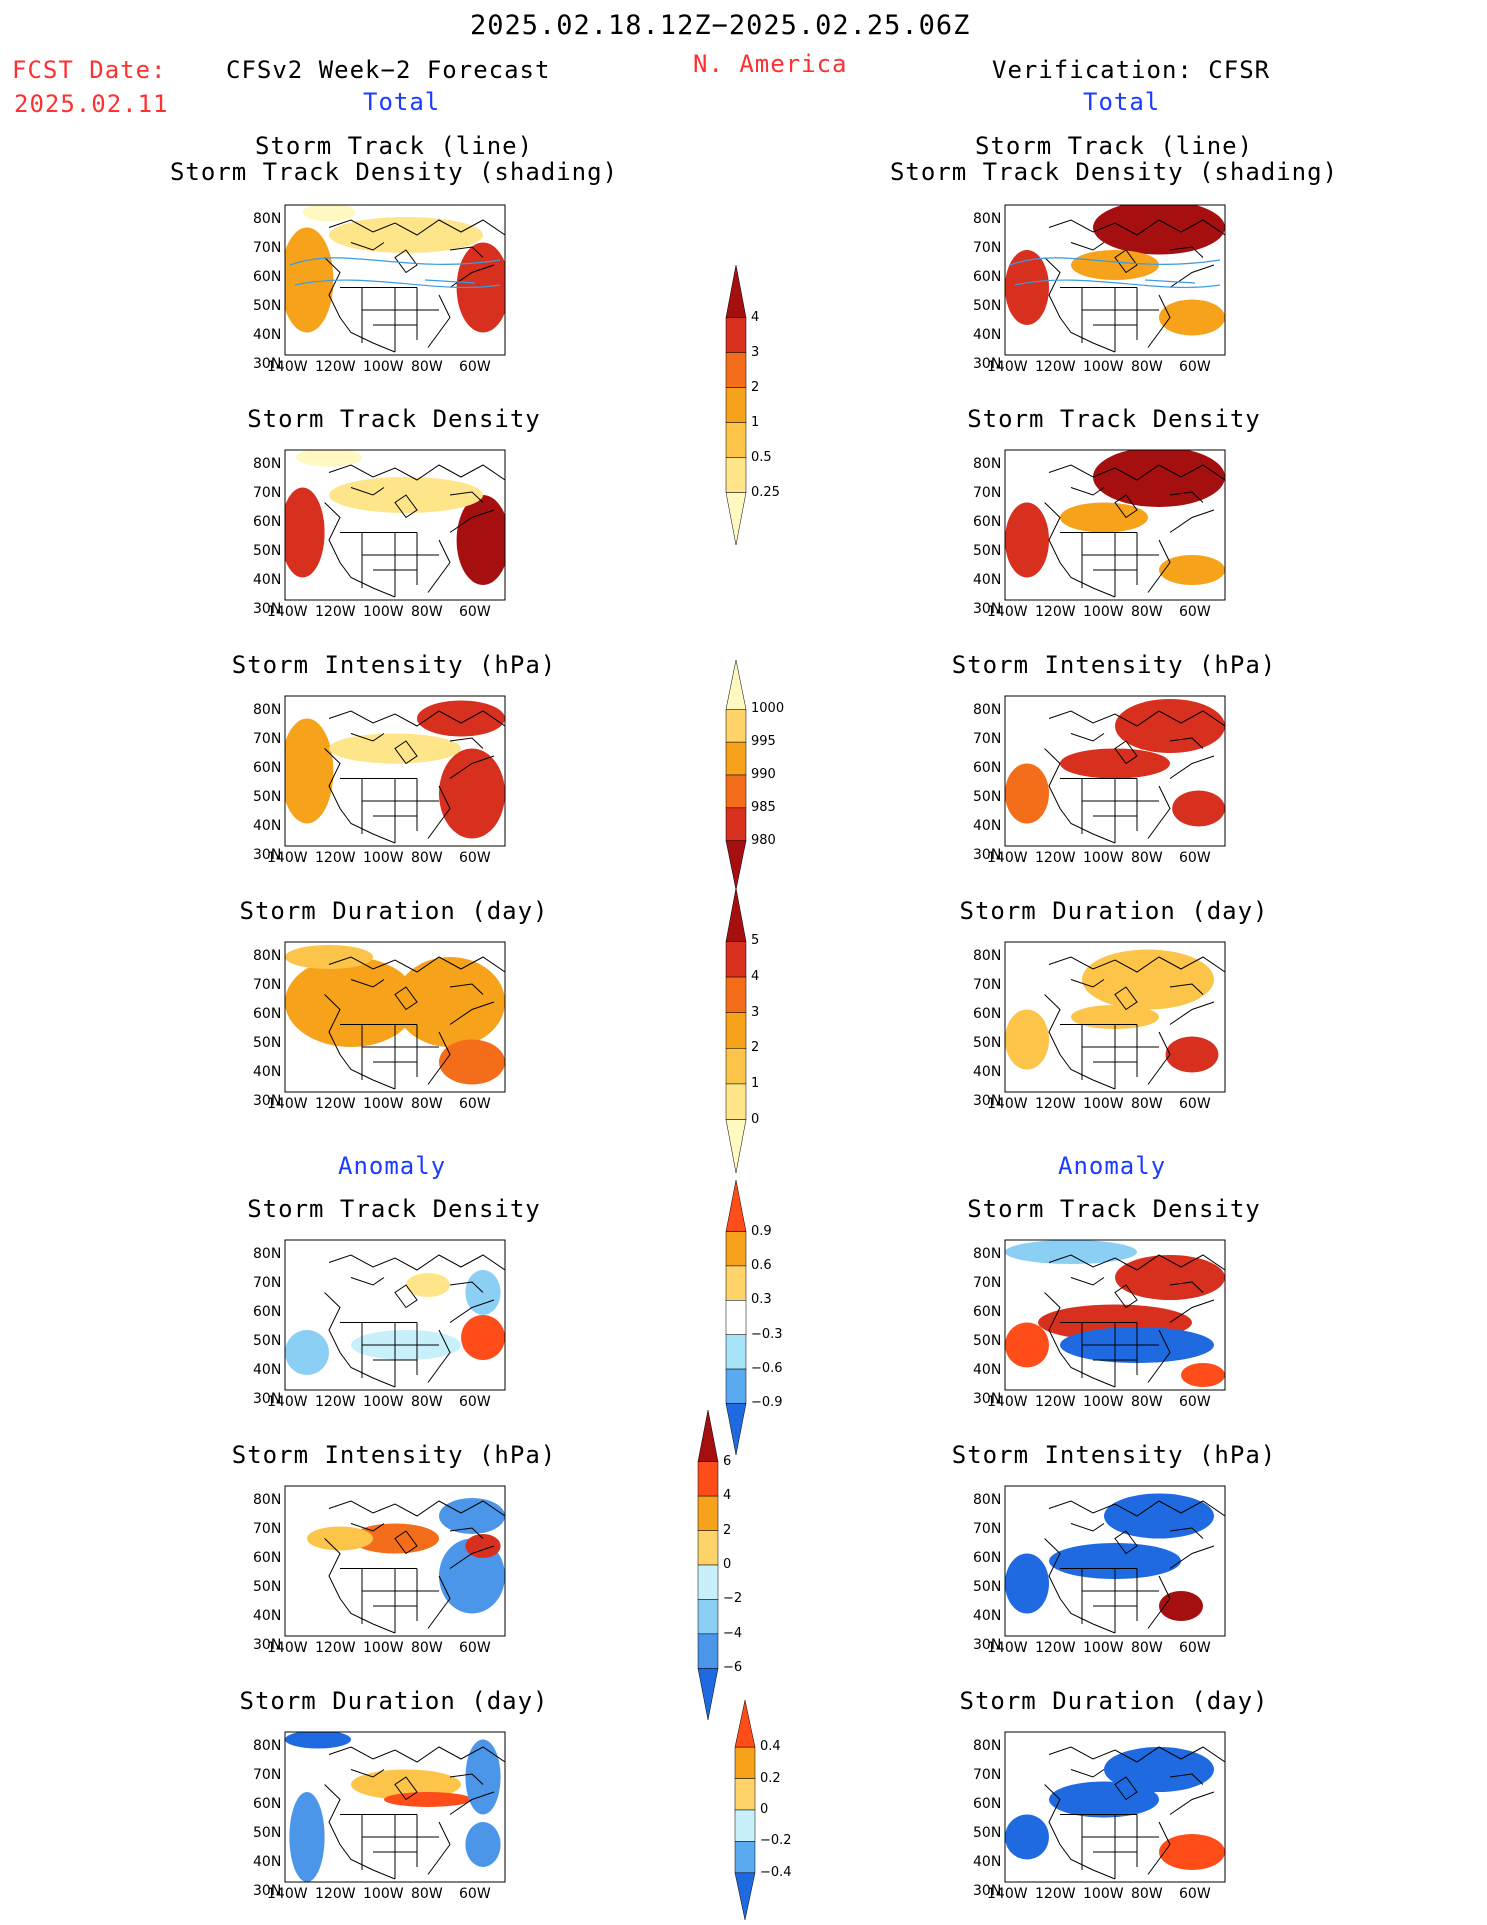 The image size is (1487, 1925). What do you see at coordinates (763, 807) in the screenshot?
I see `colorbar-tick-label: 985` at bounding box center [763, 807].